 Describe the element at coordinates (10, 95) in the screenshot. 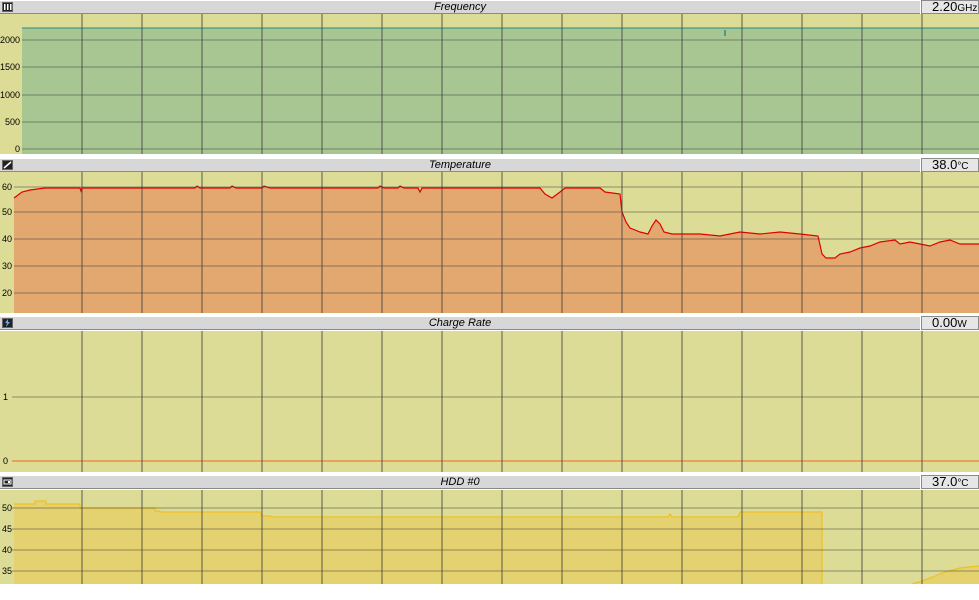

I see `frequency-ytick: 1000` at that location.